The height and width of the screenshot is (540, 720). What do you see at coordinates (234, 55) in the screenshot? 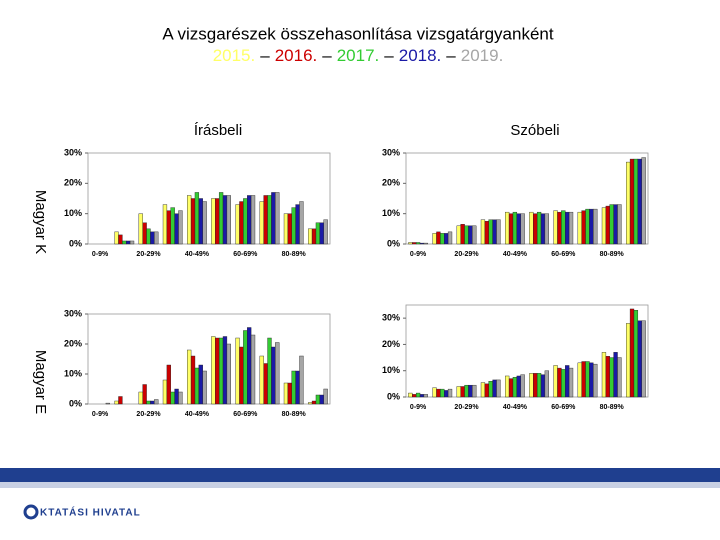
I see `legend-entry: 2015.` at bounding box center [234, 55].